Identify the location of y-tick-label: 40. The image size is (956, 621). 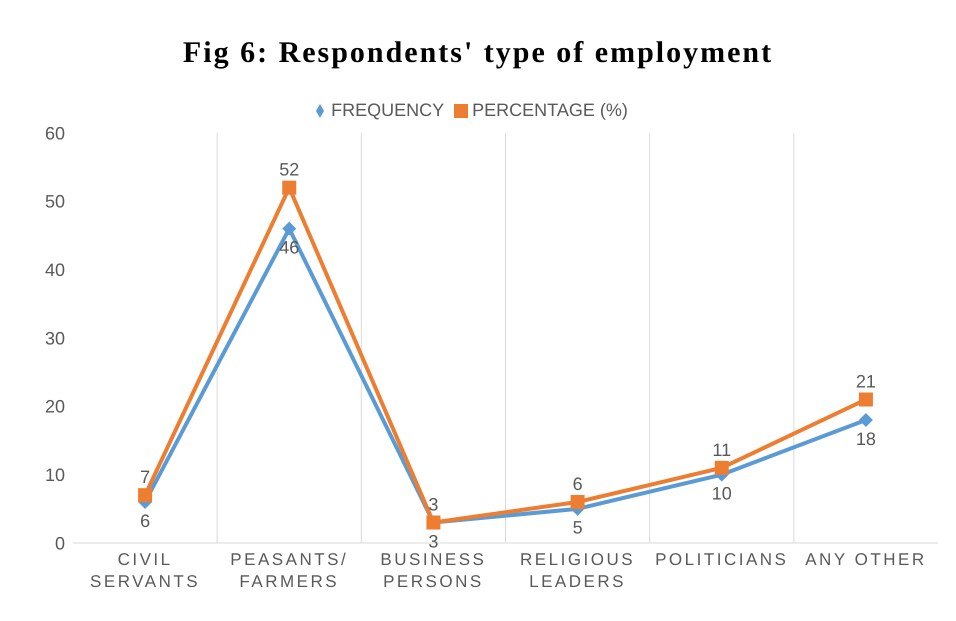
(54, 270).